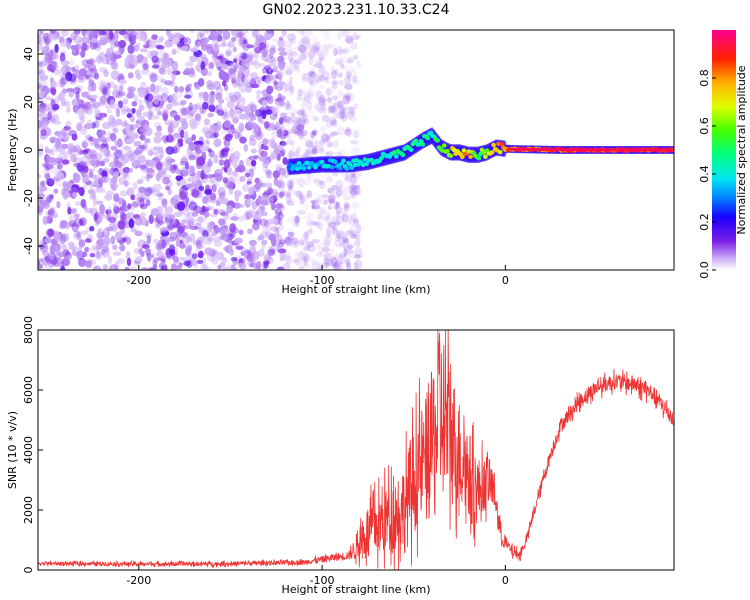  I want to click on spectrogram-y-label: Frequency (Hz), so click(12, 150).